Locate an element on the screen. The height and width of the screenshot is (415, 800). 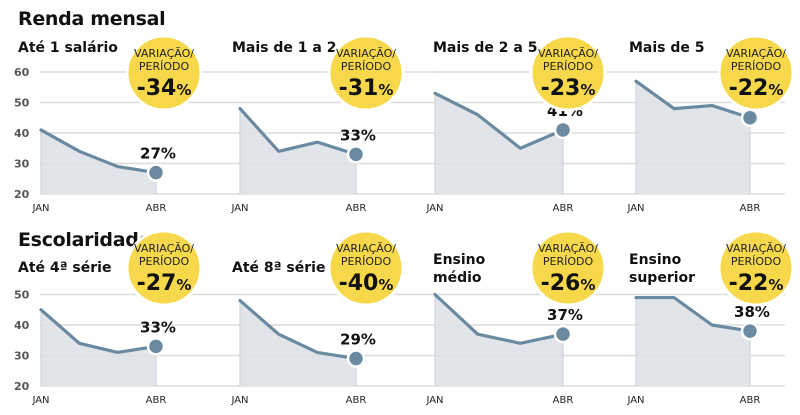
end-value-label: 38% is located at coordinates (752, 312).